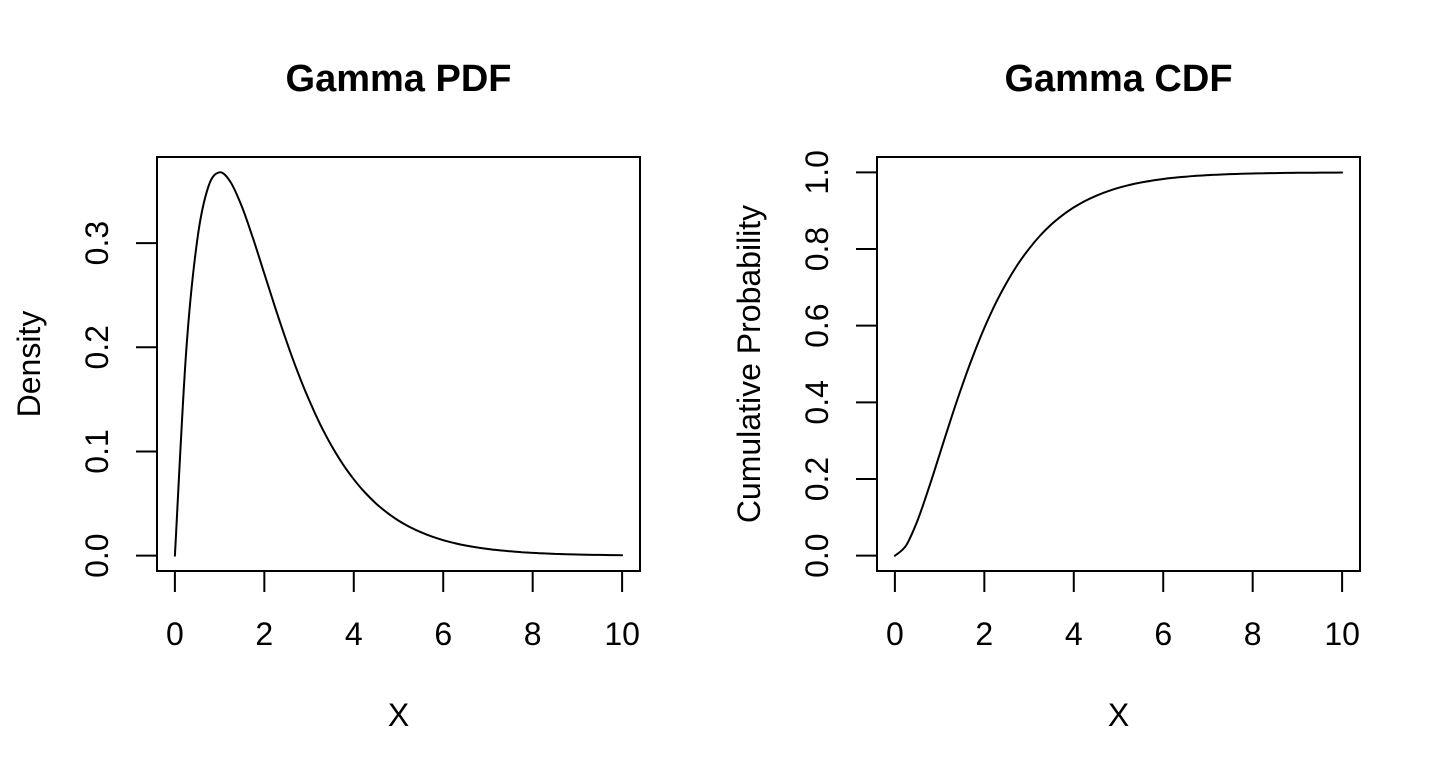 The height and width of the screenshot is (768, 1440). I want to click on y-tick-label: 0.8, so click(817, 249).